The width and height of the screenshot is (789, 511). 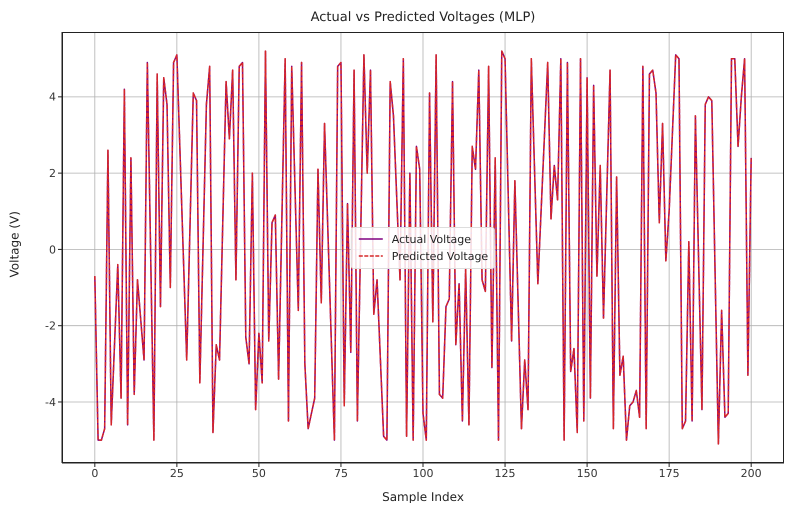 I want to click on y-tick-label: -2, so click(x=50, y=326).